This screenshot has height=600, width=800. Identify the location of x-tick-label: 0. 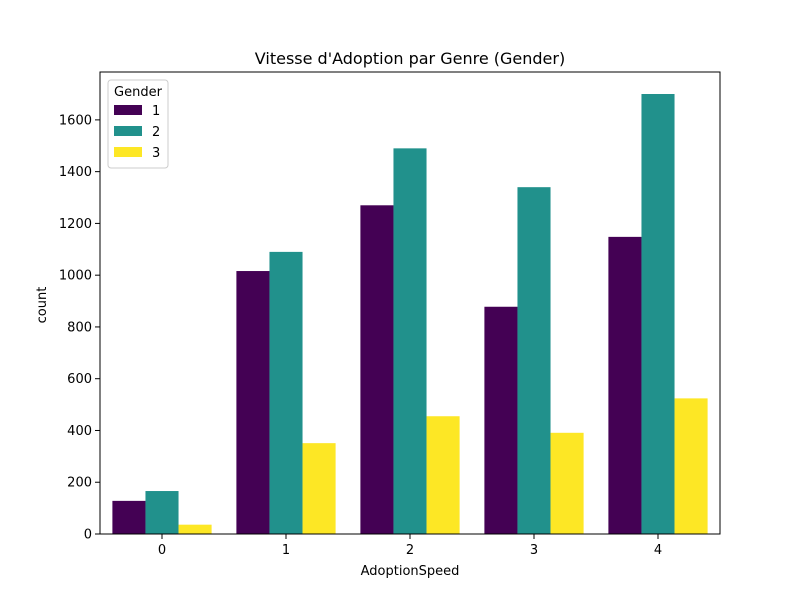
(162, 550).